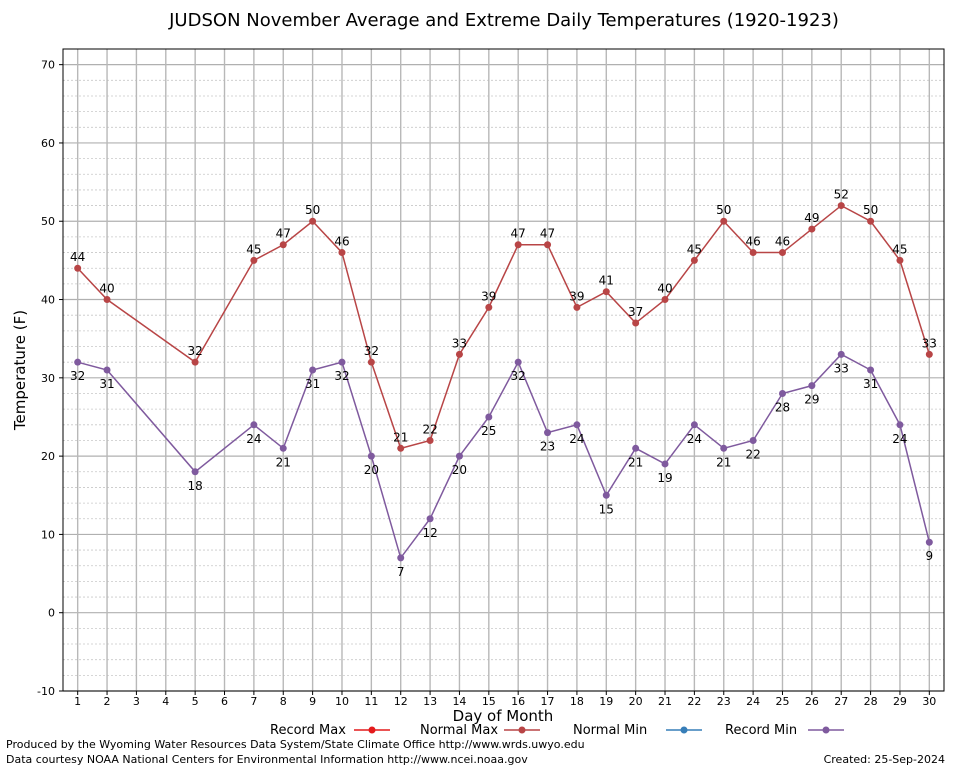  What do you see at coordinates (312, 210) in the screenshot?
I see `data-label: 50` at bounding box center [312, 210].